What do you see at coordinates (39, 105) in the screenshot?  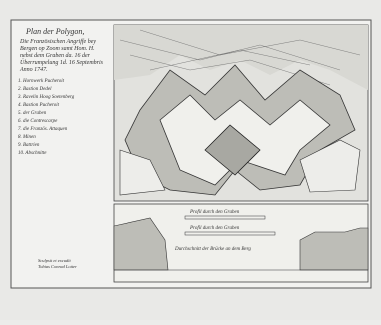 I see `legend-item: 4. Bastion Pucheroit` at bounding box center [39, 105].